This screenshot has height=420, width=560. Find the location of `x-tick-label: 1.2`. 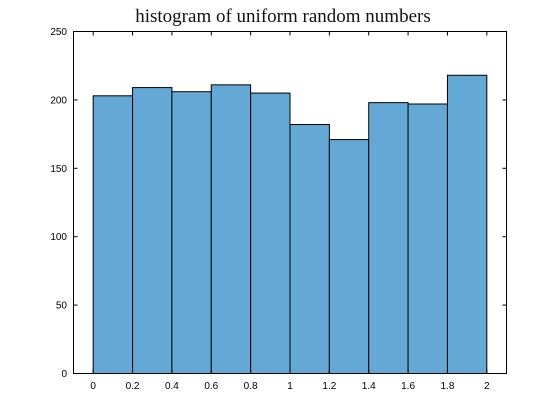

x-tick-label: 1.2 is located at coordinates (329, 386).